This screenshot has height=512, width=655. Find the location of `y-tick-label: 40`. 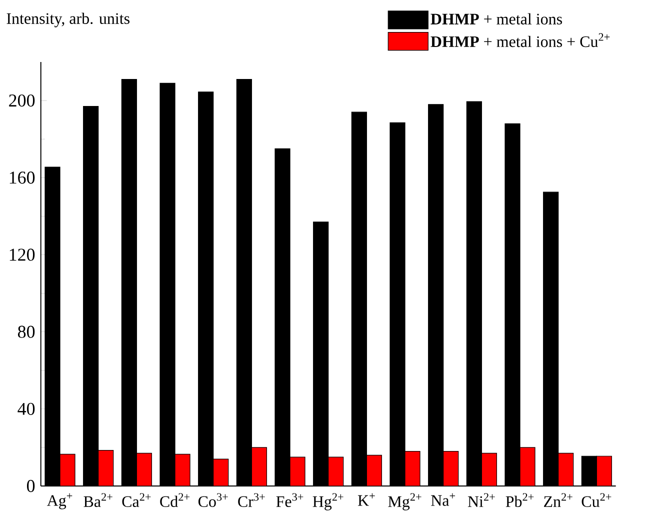

y-tick-label: 40 is located at coordinates (26, 408).